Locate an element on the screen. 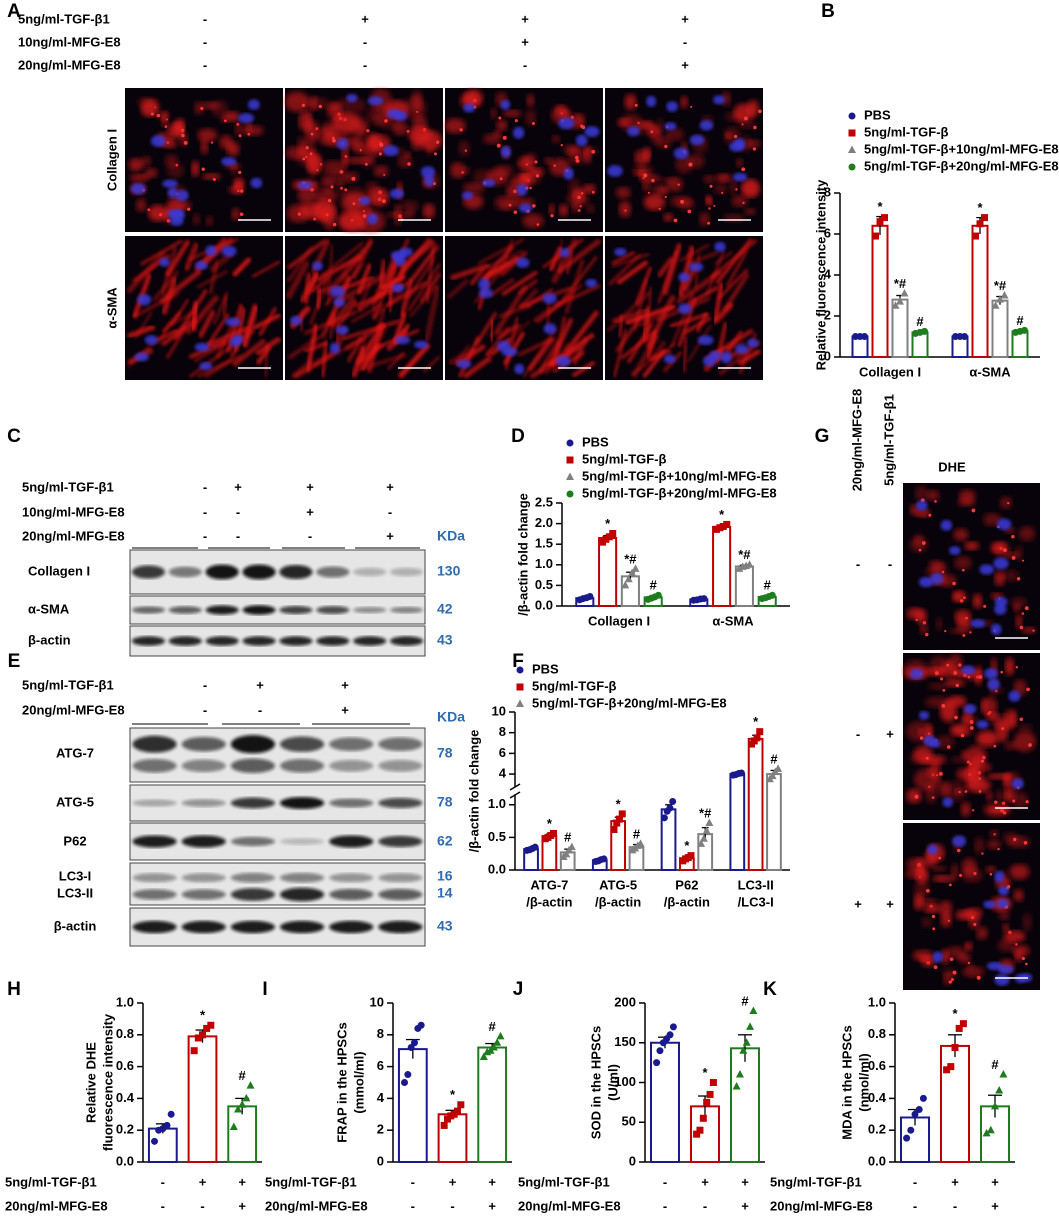  x-tick-label: α-SMA is located at coordinates (733, 620).